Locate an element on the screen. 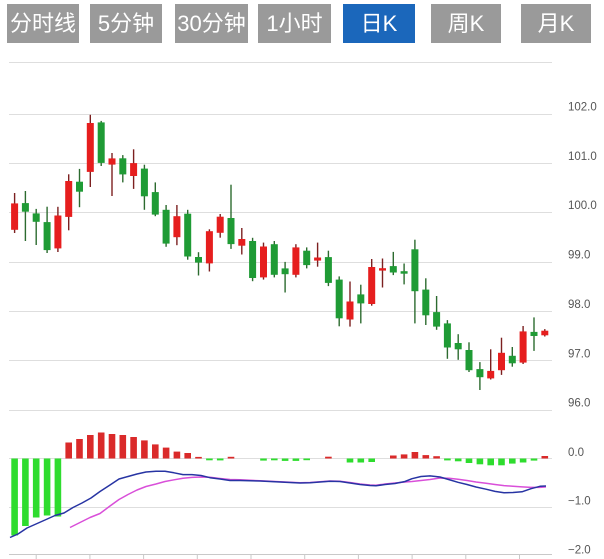  svg-text: 96.0 is located at coordinates (579, 404).